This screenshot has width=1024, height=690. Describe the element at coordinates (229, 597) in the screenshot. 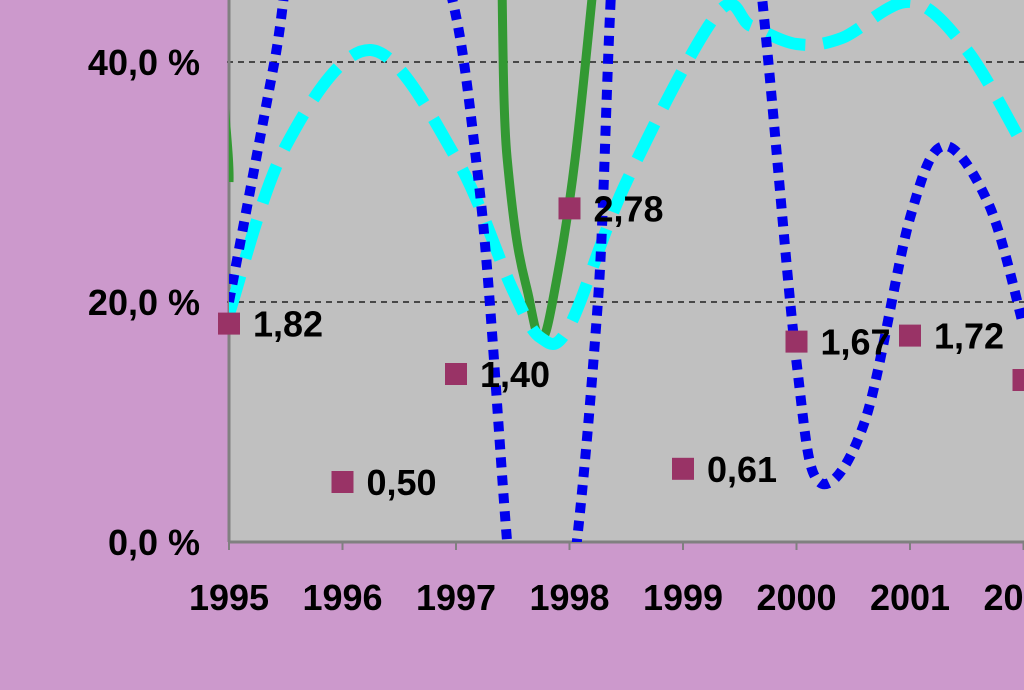

I see `x-tick-label: 1995` at that location.